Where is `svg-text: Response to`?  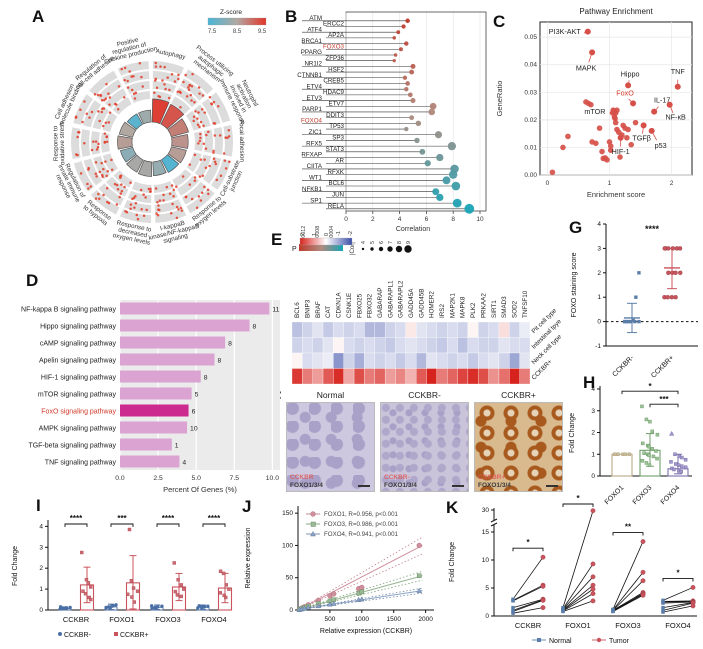 svg-text: Response to is located at coordinates (56, 143).